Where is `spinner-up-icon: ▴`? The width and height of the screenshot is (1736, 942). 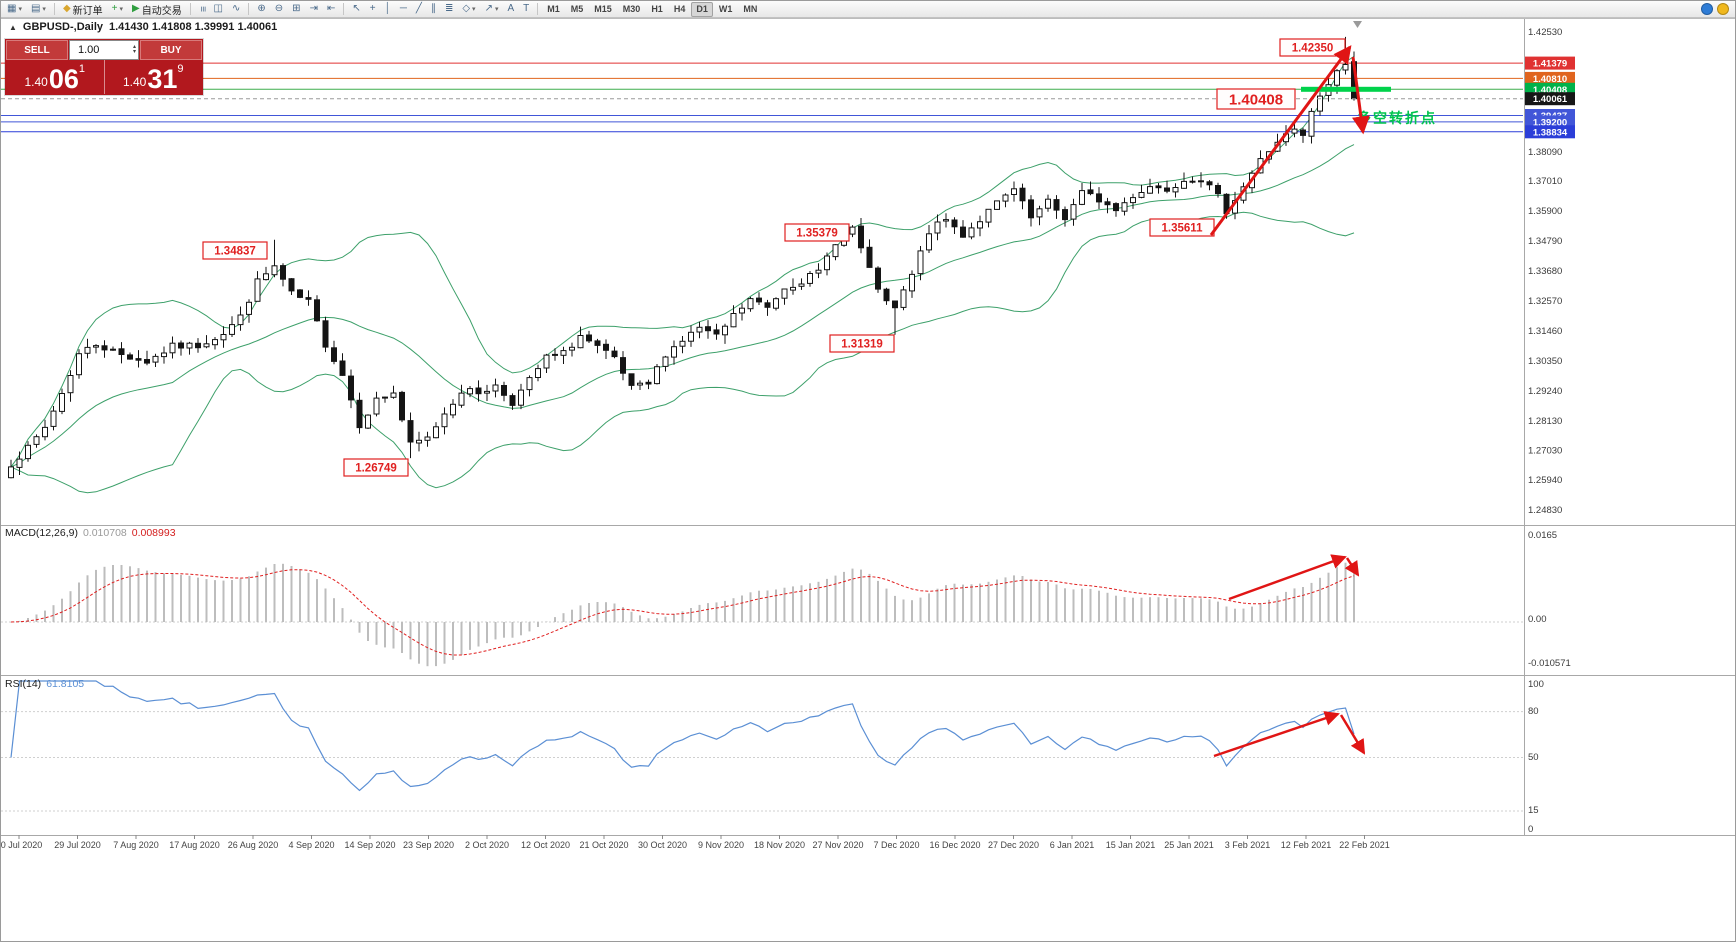
spinner-up-icon: ▴ is located at coordinates (134, 47).